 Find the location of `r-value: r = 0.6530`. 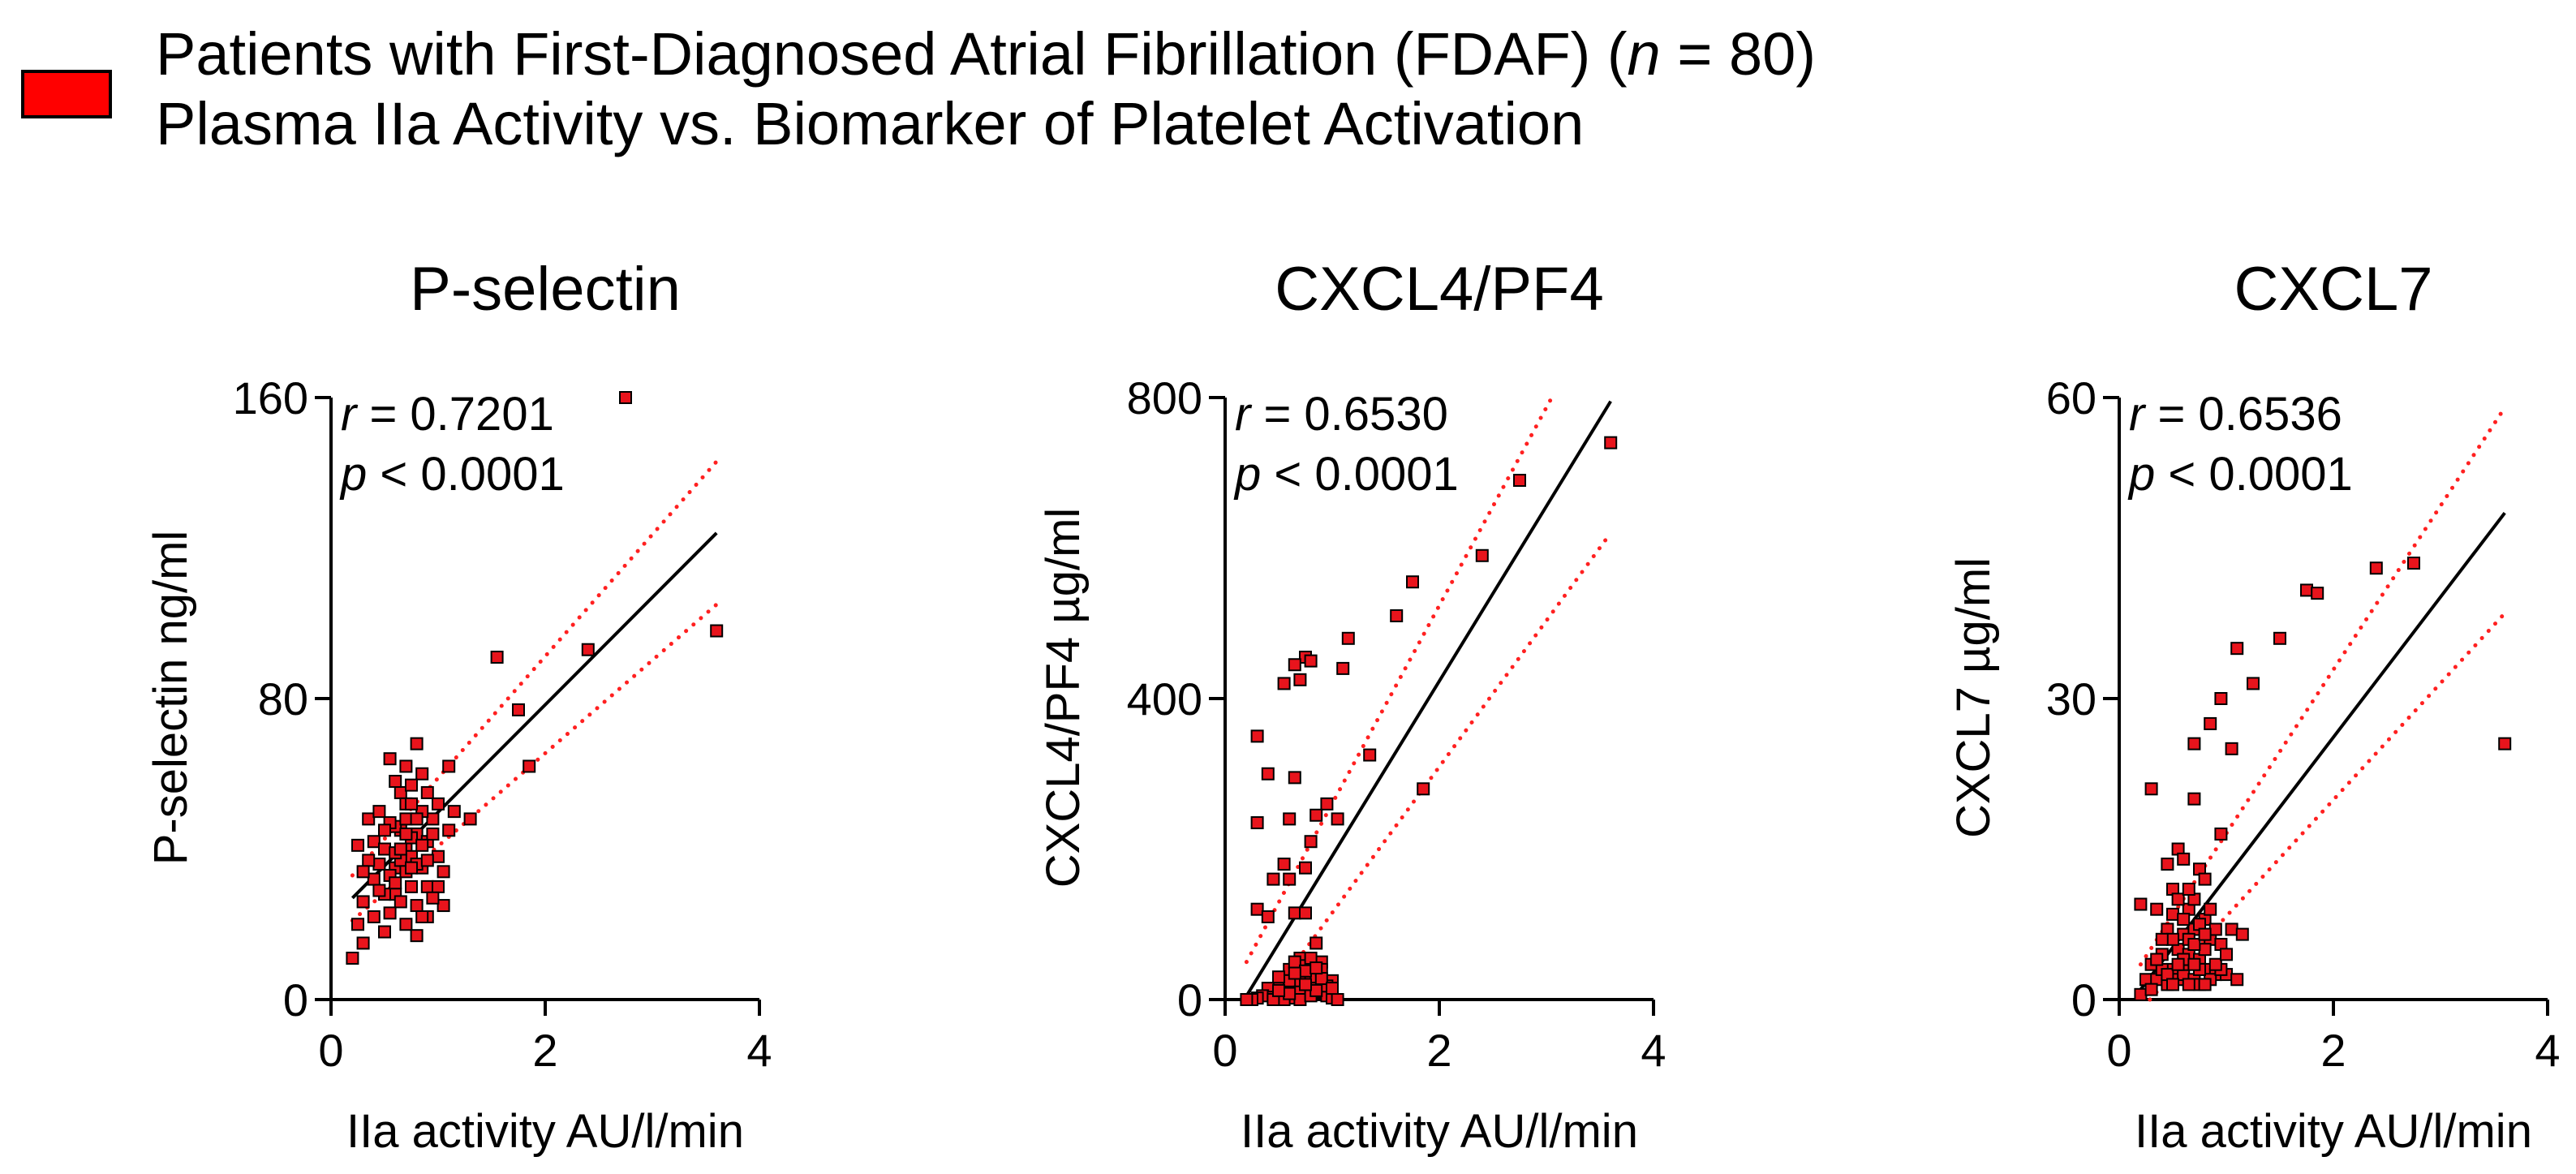

r-value: r = 0.6530 is located at coordinates (1341, 414).